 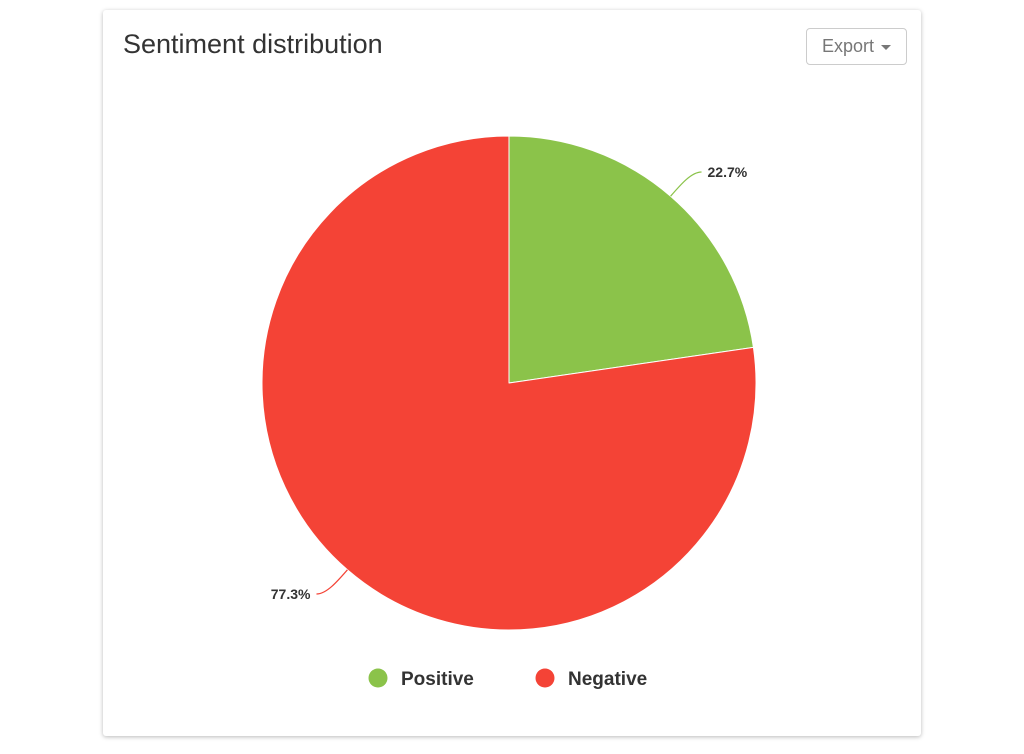 What do you see at coordinates (848, 46) in the screenshot?
I see `export-button-label: Export` at bounding box center [848, 46].